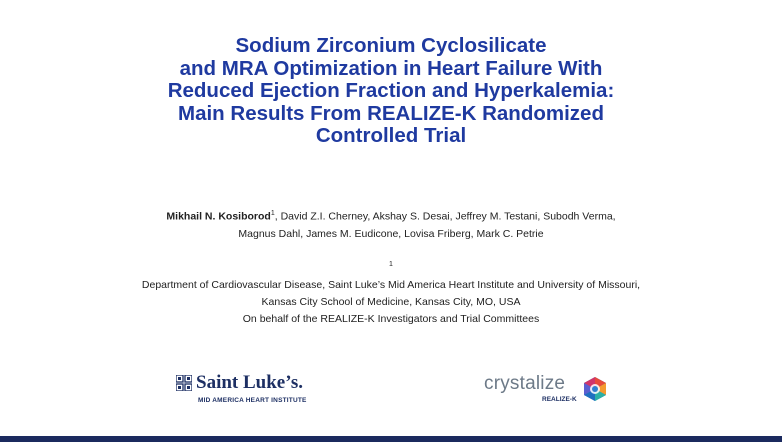 Image resolution: width=782 pixels, height=442 pixels. Describe the element at coordinates (184, 383) in the screenshot. I see `cross-icon` at that location.